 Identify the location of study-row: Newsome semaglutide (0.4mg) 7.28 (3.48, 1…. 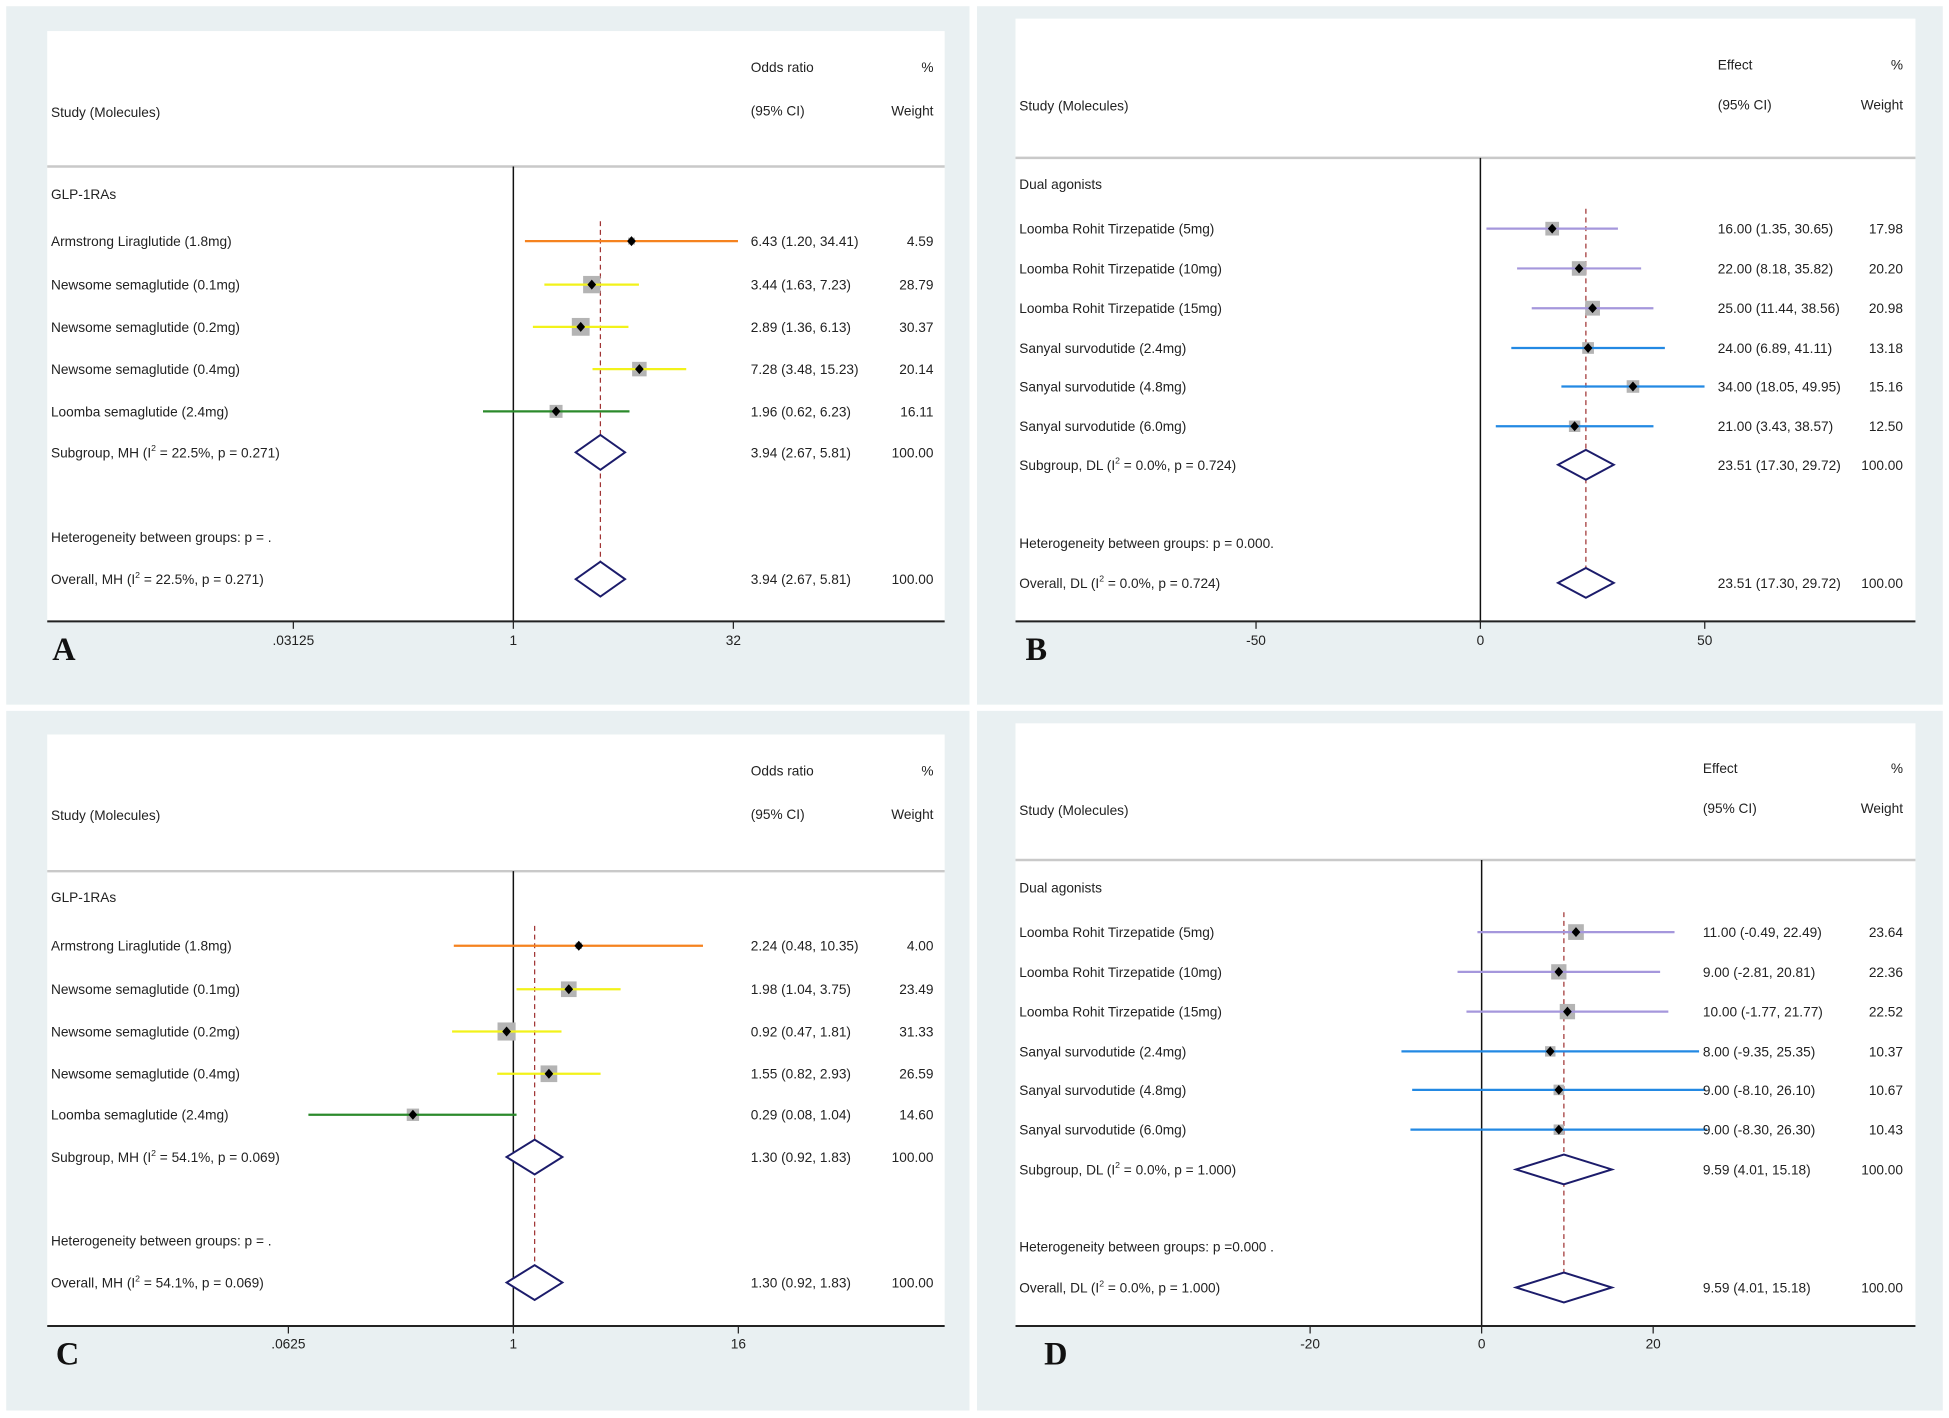
(492, 369).